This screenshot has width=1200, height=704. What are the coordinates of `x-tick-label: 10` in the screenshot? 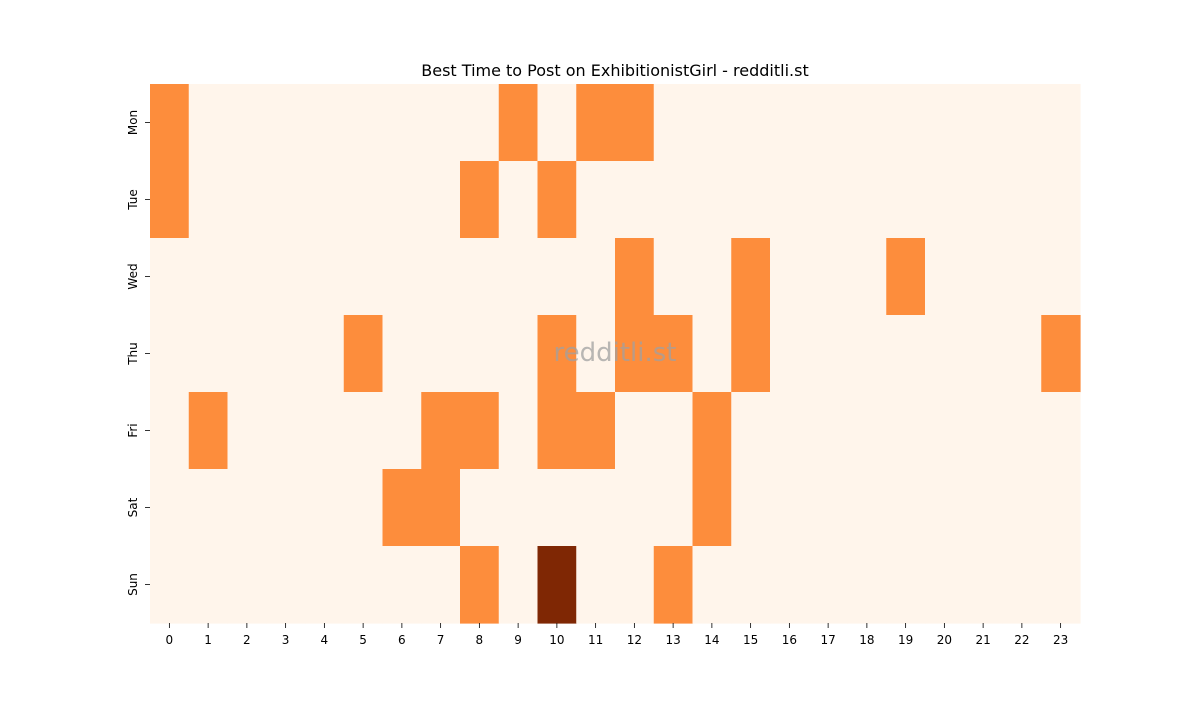 It's located at (556, 640).